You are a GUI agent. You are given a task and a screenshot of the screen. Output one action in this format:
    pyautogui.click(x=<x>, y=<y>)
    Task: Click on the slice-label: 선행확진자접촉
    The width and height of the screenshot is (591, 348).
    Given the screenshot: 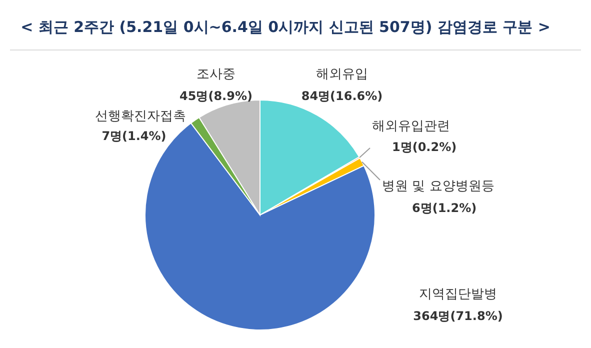 What is the action you would take?
    pyautogui.click(x=140, y=116)
    